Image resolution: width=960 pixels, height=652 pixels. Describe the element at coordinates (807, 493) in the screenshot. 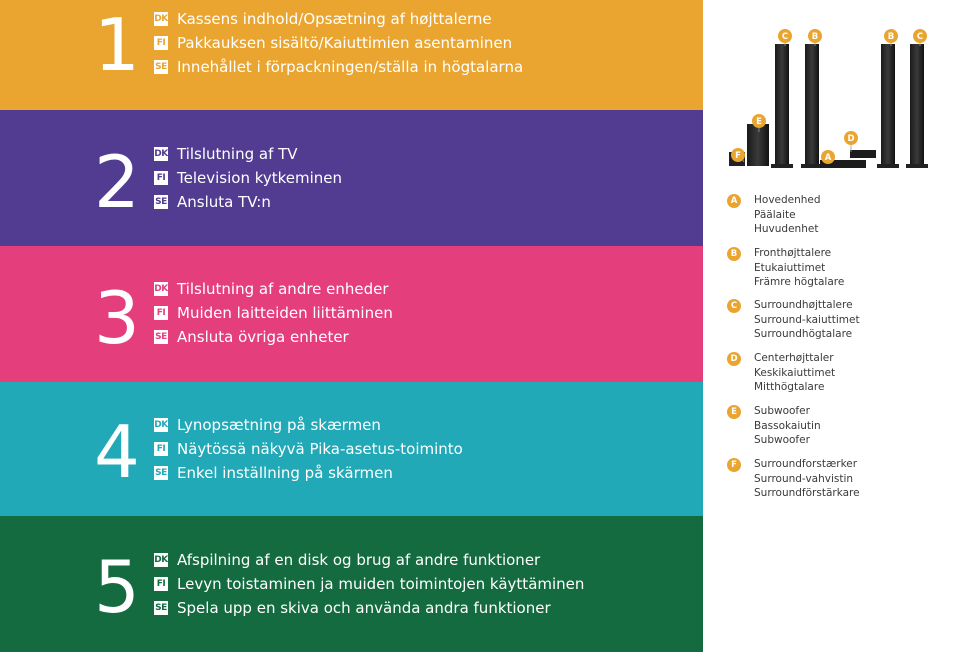

I see `legend-name-se: Surroundförstärkare` at that location.